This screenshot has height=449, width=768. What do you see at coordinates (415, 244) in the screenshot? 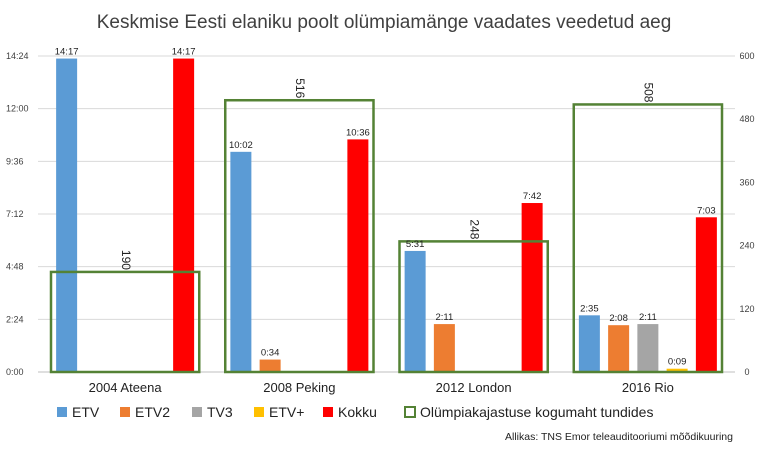
I see `data-label: 5:31` at bounding box center [415, 244].